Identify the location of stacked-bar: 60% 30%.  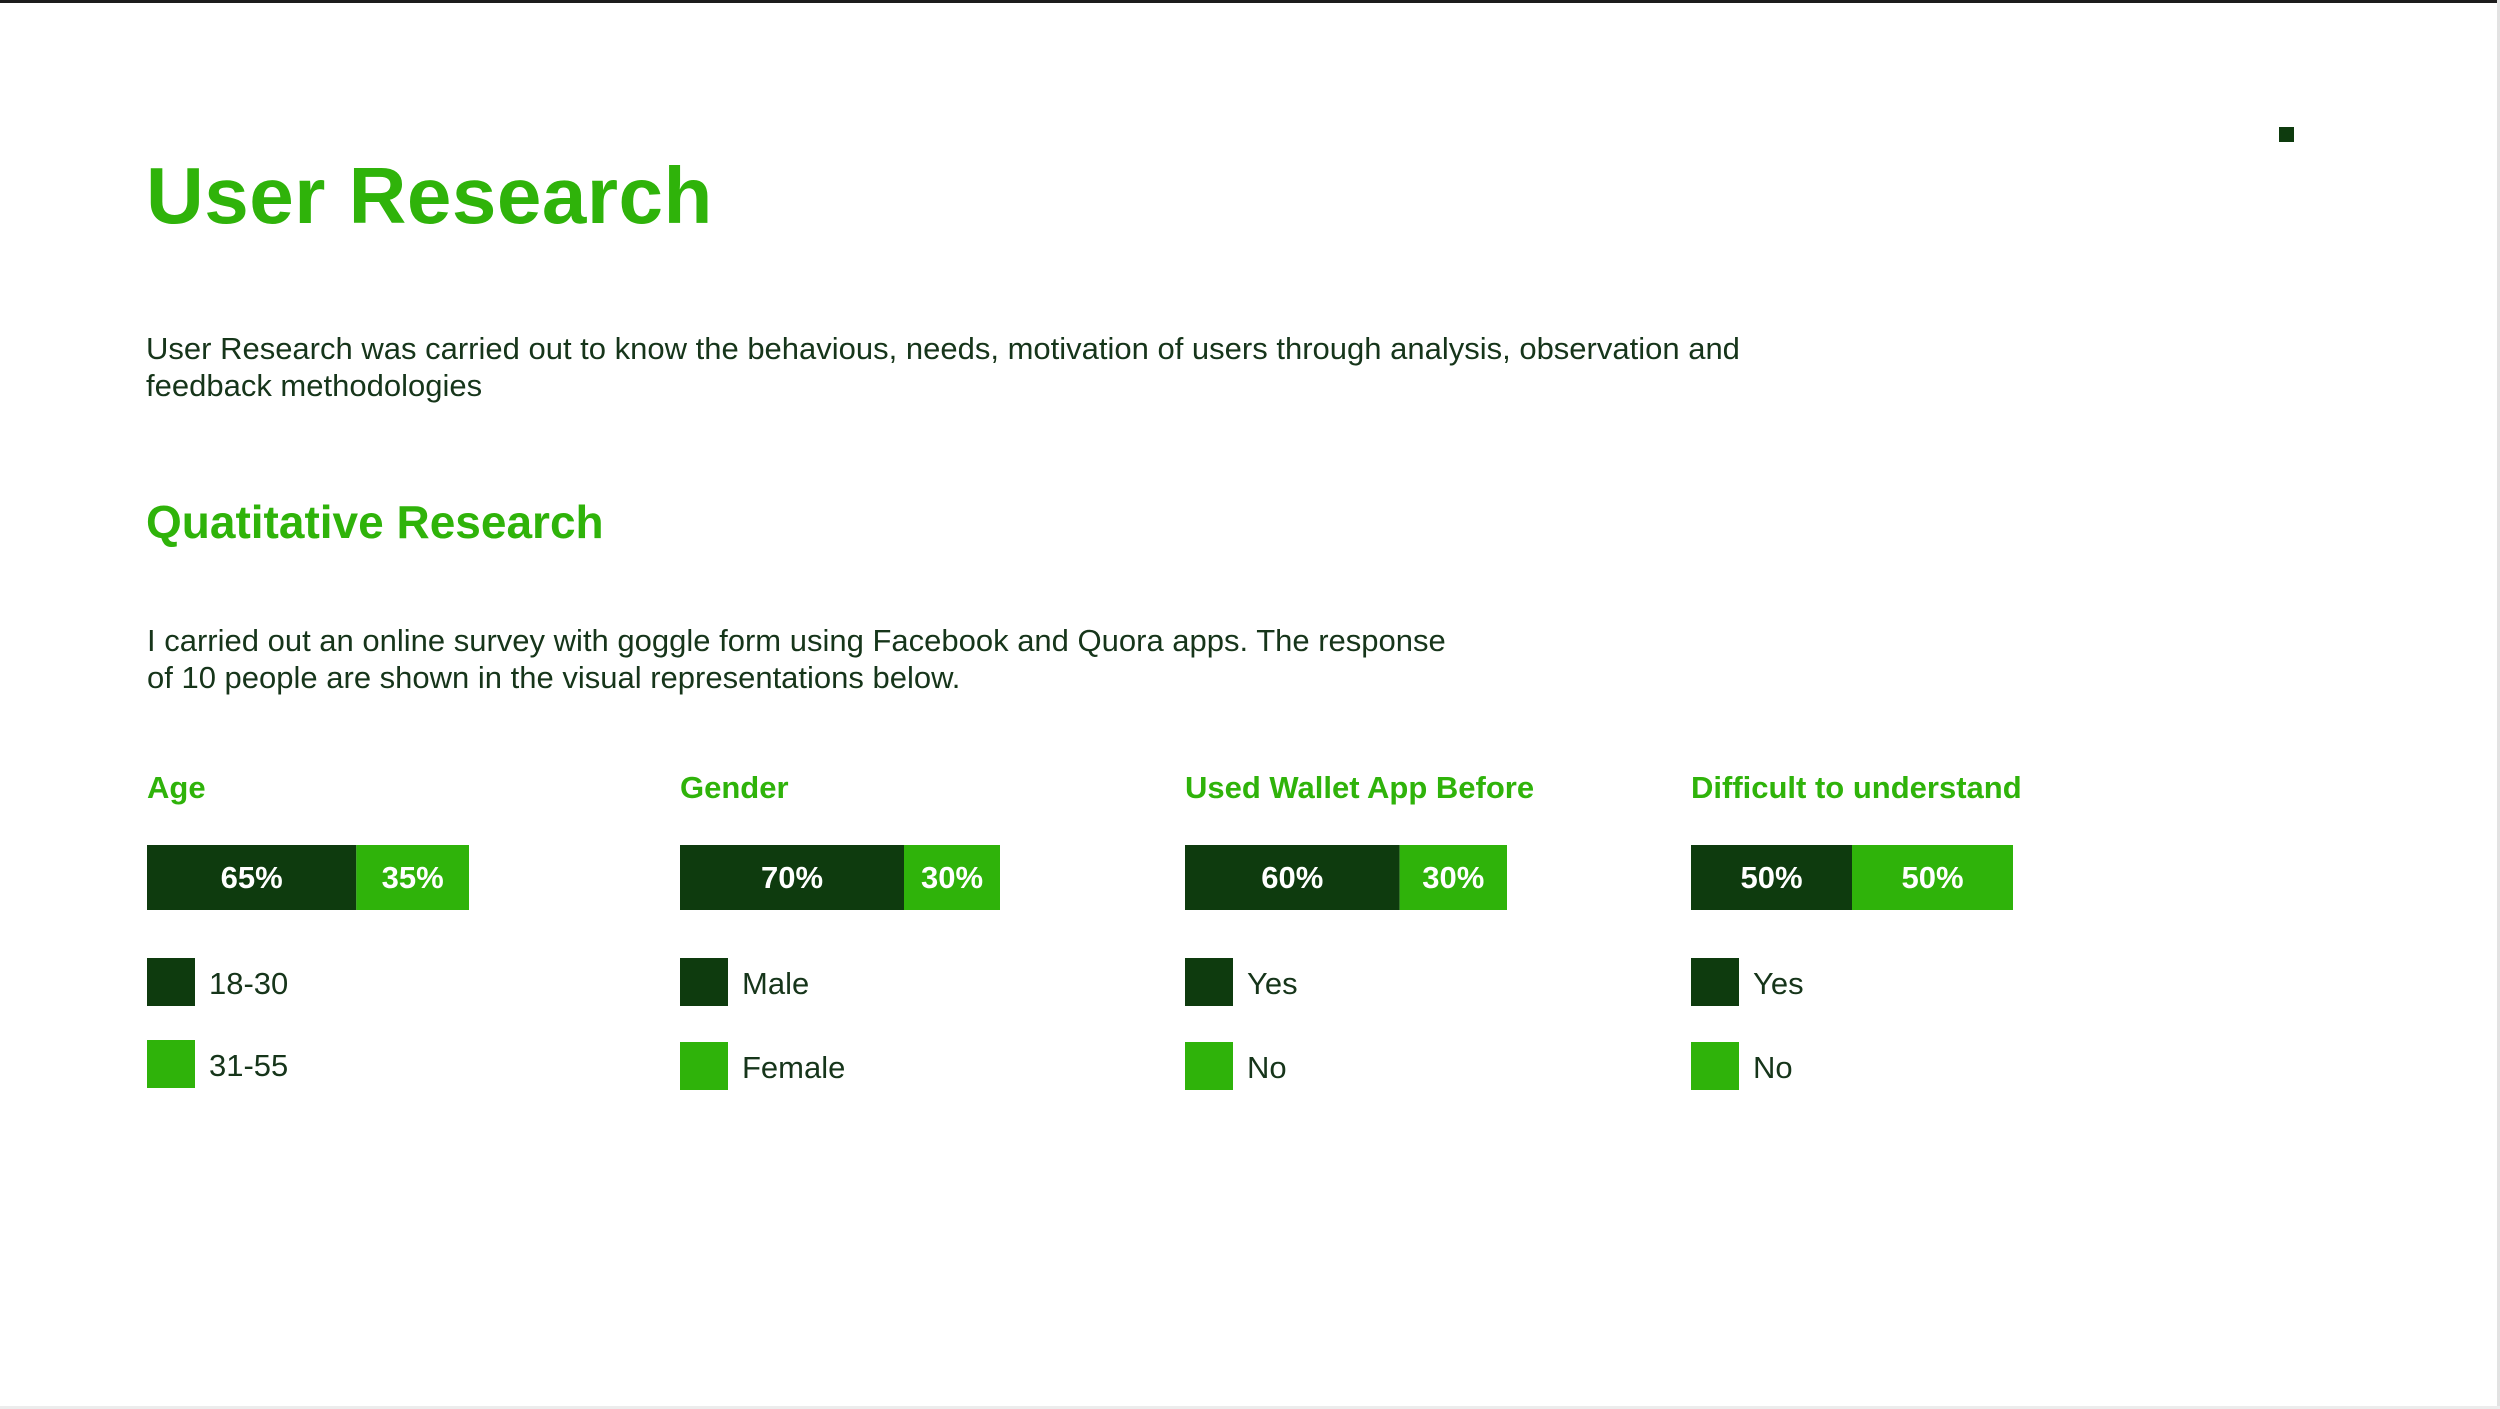
(1346, 877).